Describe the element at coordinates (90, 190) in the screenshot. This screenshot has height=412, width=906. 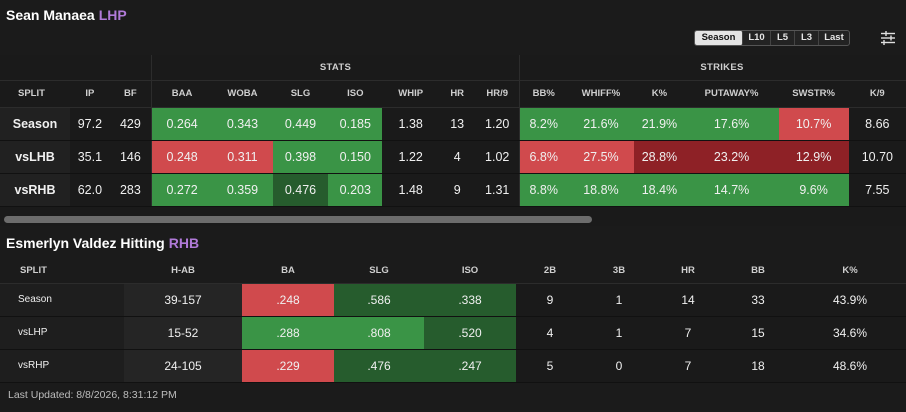
I see `cell-ip: 62.0` at that location.